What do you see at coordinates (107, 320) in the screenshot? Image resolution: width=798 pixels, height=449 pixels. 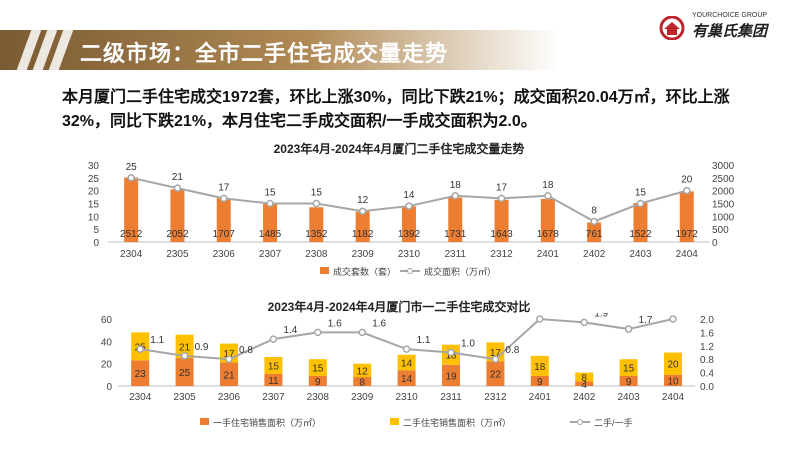 I see `left-axis-tick-label: 60` at bounding box center [107, 320].